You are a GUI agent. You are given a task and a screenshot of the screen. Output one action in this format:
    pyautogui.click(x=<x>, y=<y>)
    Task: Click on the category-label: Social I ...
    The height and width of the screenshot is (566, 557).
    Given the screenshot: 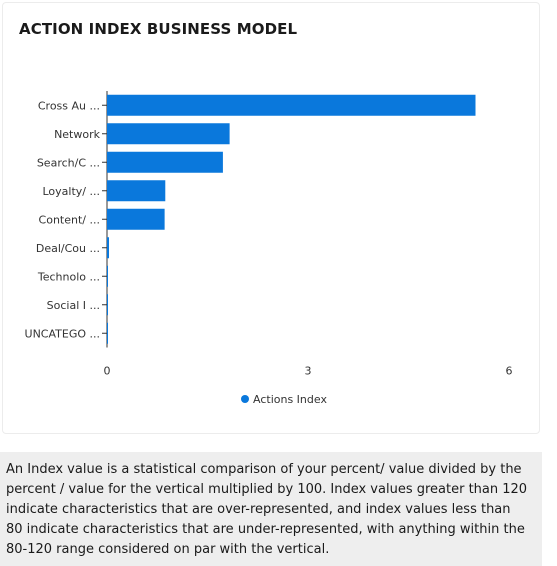 What is the action you would take?
    pyautogui.click(x=73, y=305)
    